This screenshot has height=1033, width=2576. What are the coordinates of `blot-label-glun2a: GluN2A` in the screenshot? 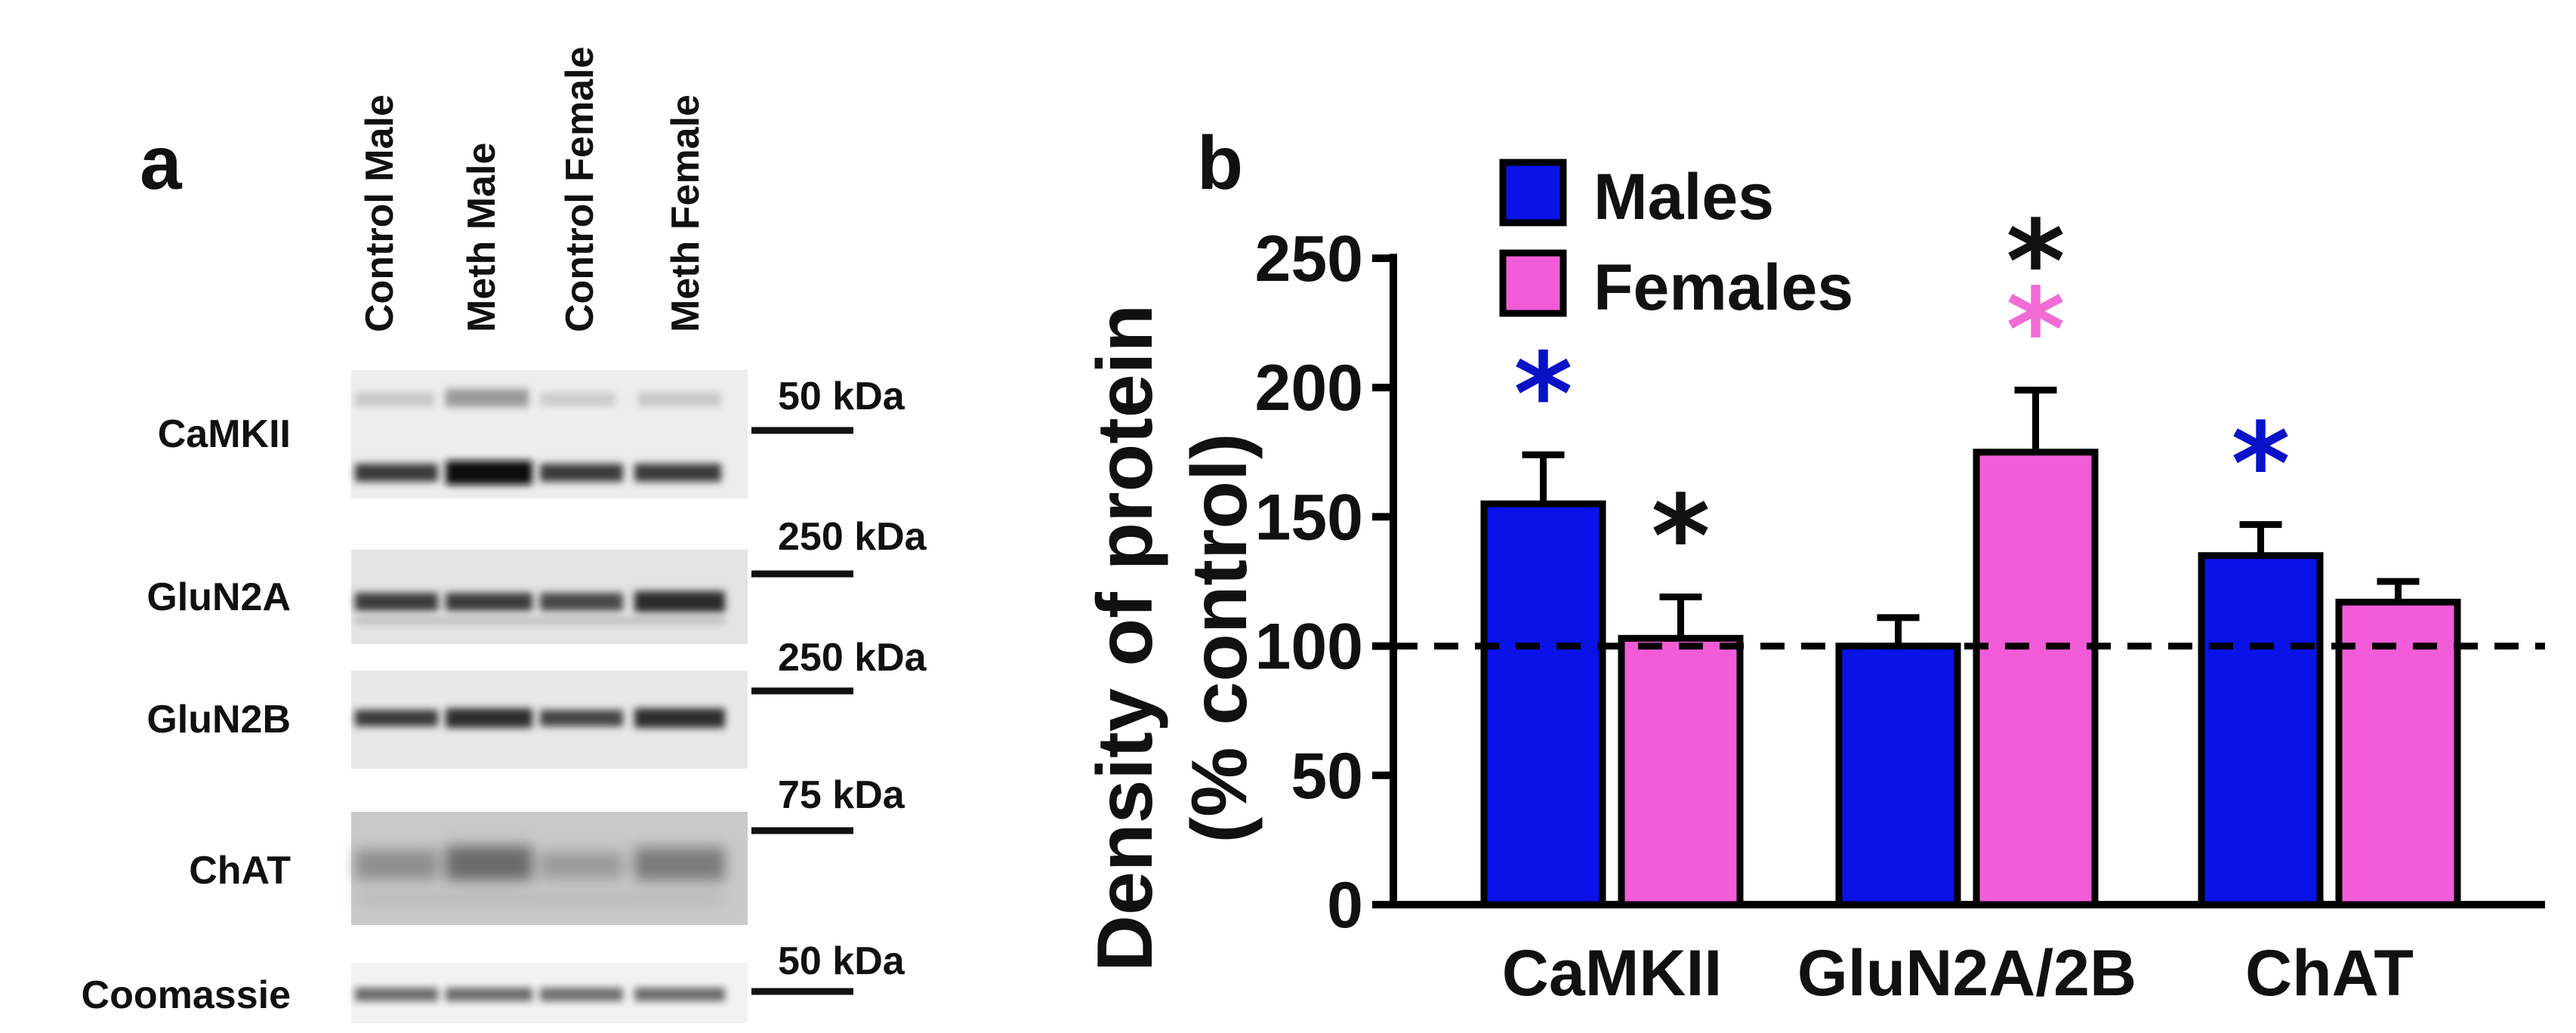 It's located at (219, 597).